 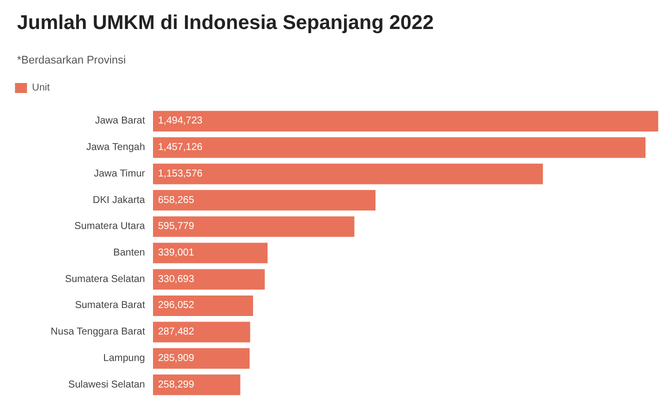 What do you see at coordinates (106, 384) in the screenshot?
I see `y-tick-label: Sulawesi Selatan` at bounding box center [106, 384].